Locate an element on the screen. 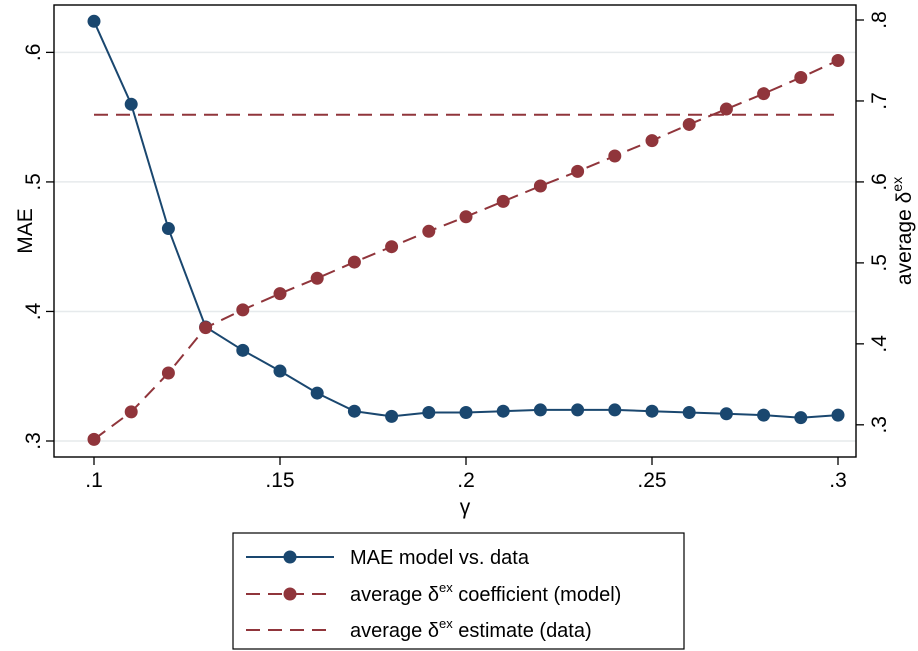 The width and height of the screenshot is (918, 651). y-axis-left: .3 .4 .5 .6 is located at coordinates (38, 247).